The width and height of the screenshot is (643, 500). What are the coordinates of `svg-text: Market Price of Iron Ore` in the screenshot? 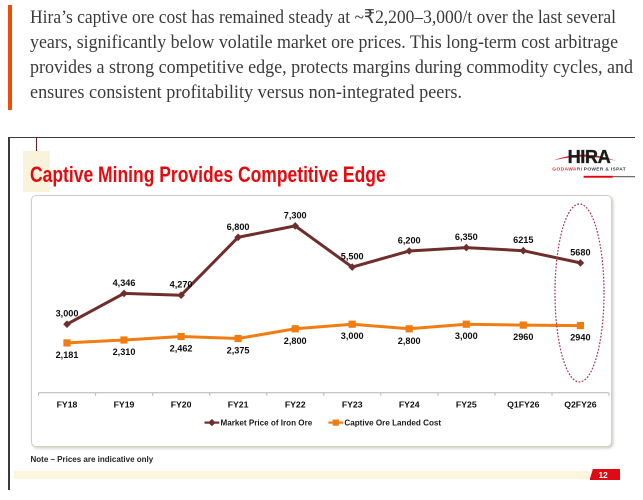 It's located at (267, 423).